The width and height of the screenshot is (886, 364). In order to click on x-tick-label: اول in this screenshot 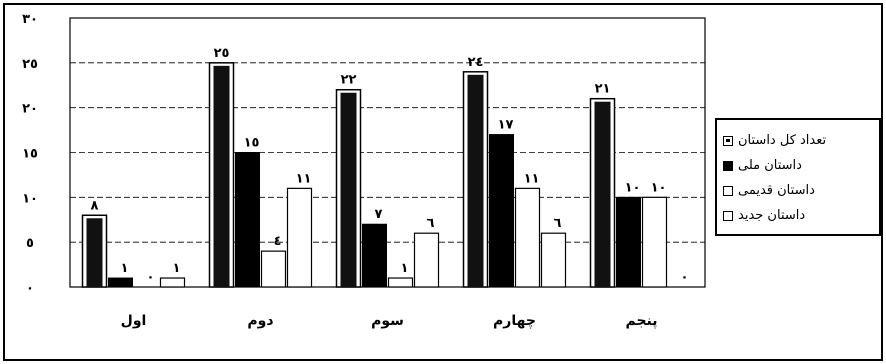, I will do `click(134, 321)`.